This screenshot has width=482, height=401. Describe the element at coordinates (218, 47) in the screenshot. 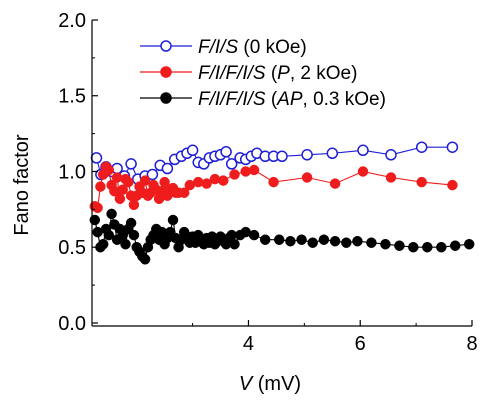

I see `legend-label-structure: F/I/S` at that location.